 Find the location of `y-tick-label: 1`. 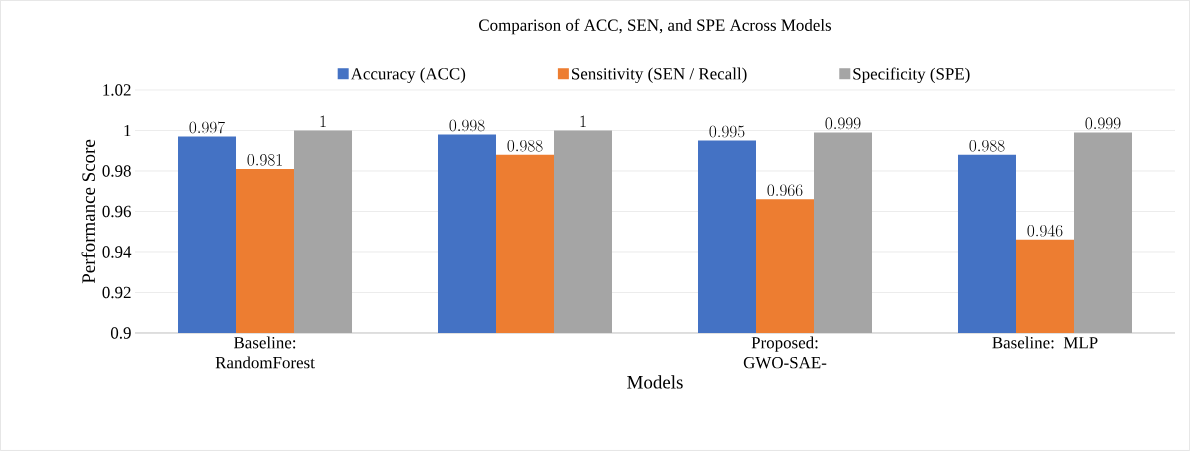

y-tick-label: 1 is located at coordinates (127, 130).